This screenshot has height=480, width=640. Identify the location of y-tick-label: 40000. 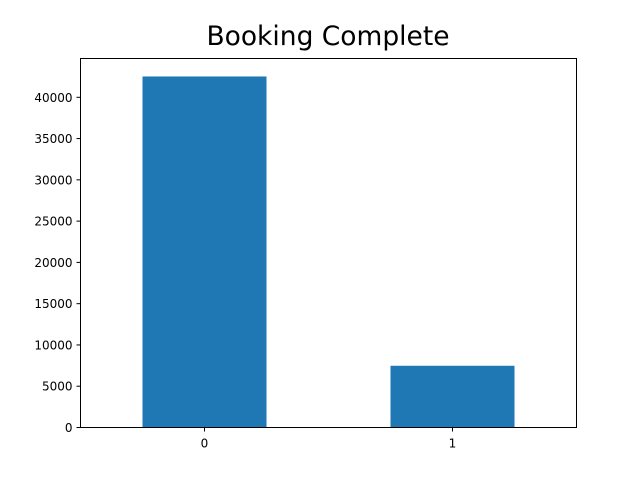
(53, 98).